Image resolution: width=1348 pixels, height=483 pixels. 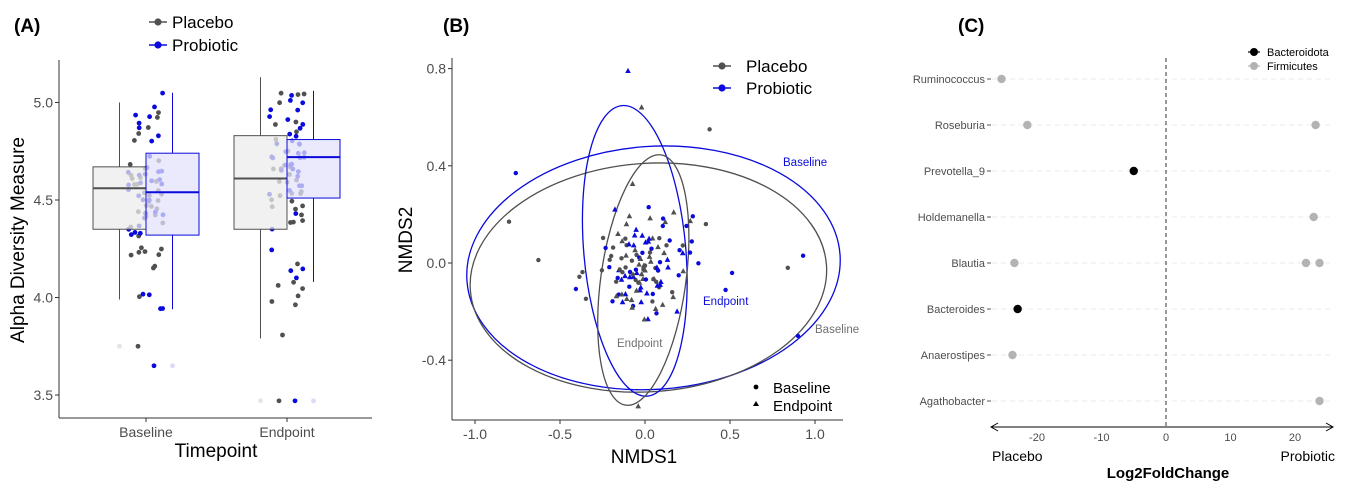 I want to click on c-point-holdemanella, so click(x=1313, y=217).